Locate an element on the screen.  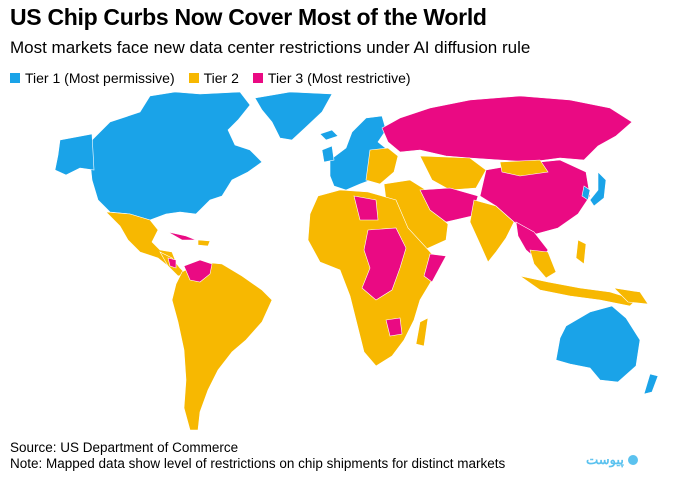
region-alaska is located at coordinates (74, 154).